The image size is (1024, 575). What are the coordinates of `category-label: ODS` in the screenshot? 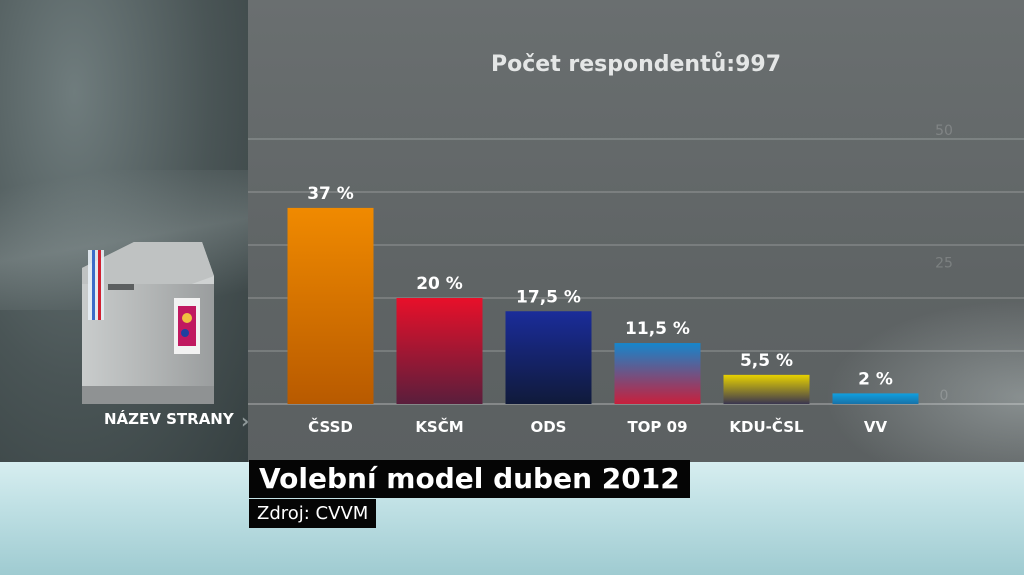 It's located at (548, 427).